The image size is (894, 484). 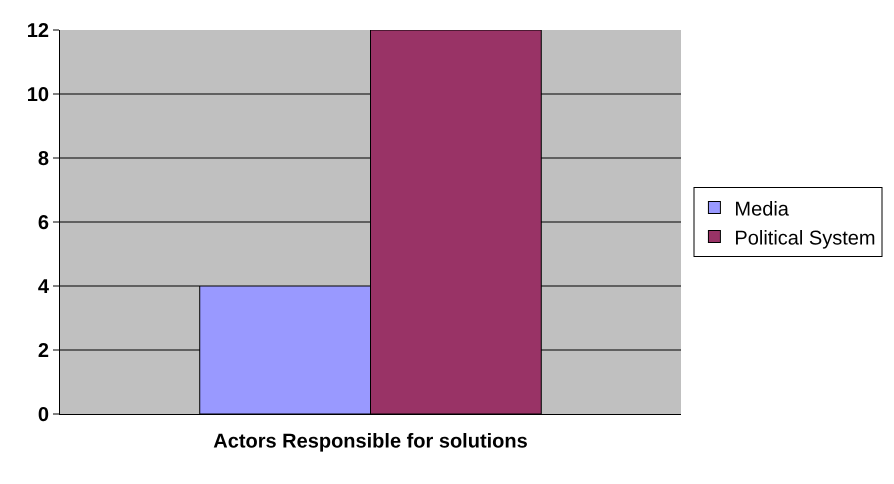 I want to click on x-axis-title: Actors Responsible for solutions, so click(x=370, y=441).